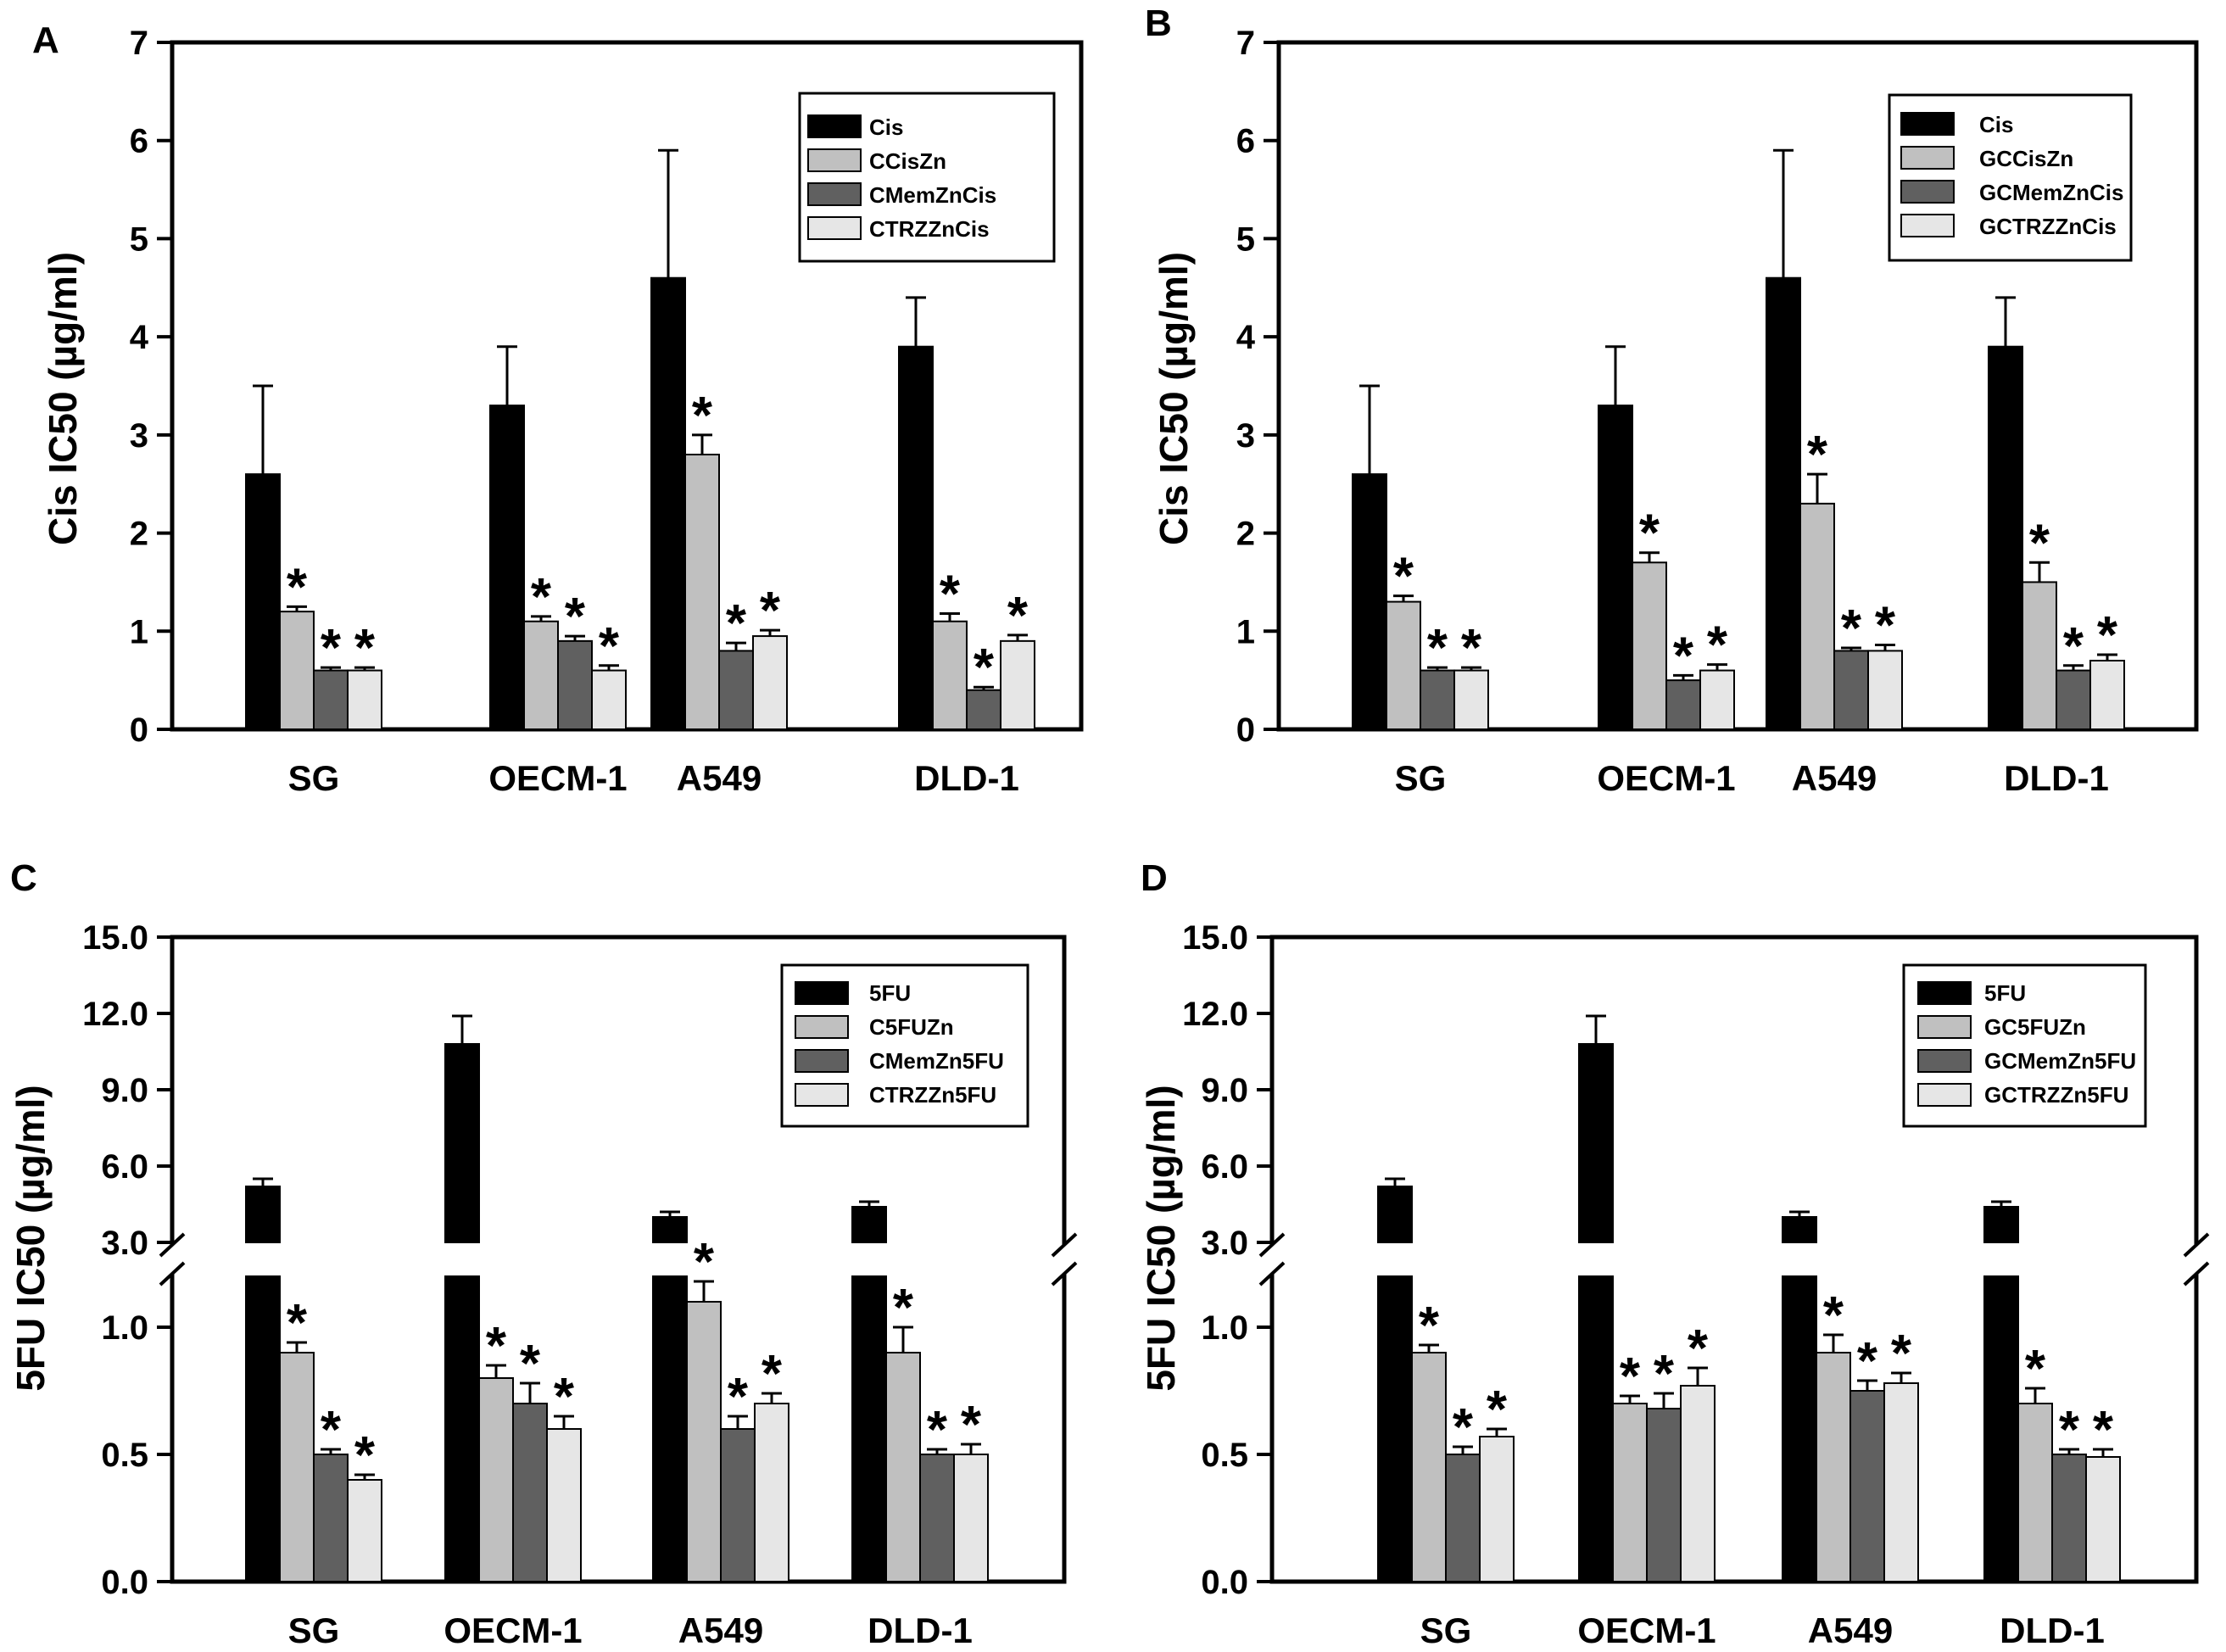 The image size is (2226, 1652). What do you see at coordinates (63, 398) in the screenshot?
I see `y-axis-title-a: Cis IC50 (µg/ml)` at bounding box center [63, 398].